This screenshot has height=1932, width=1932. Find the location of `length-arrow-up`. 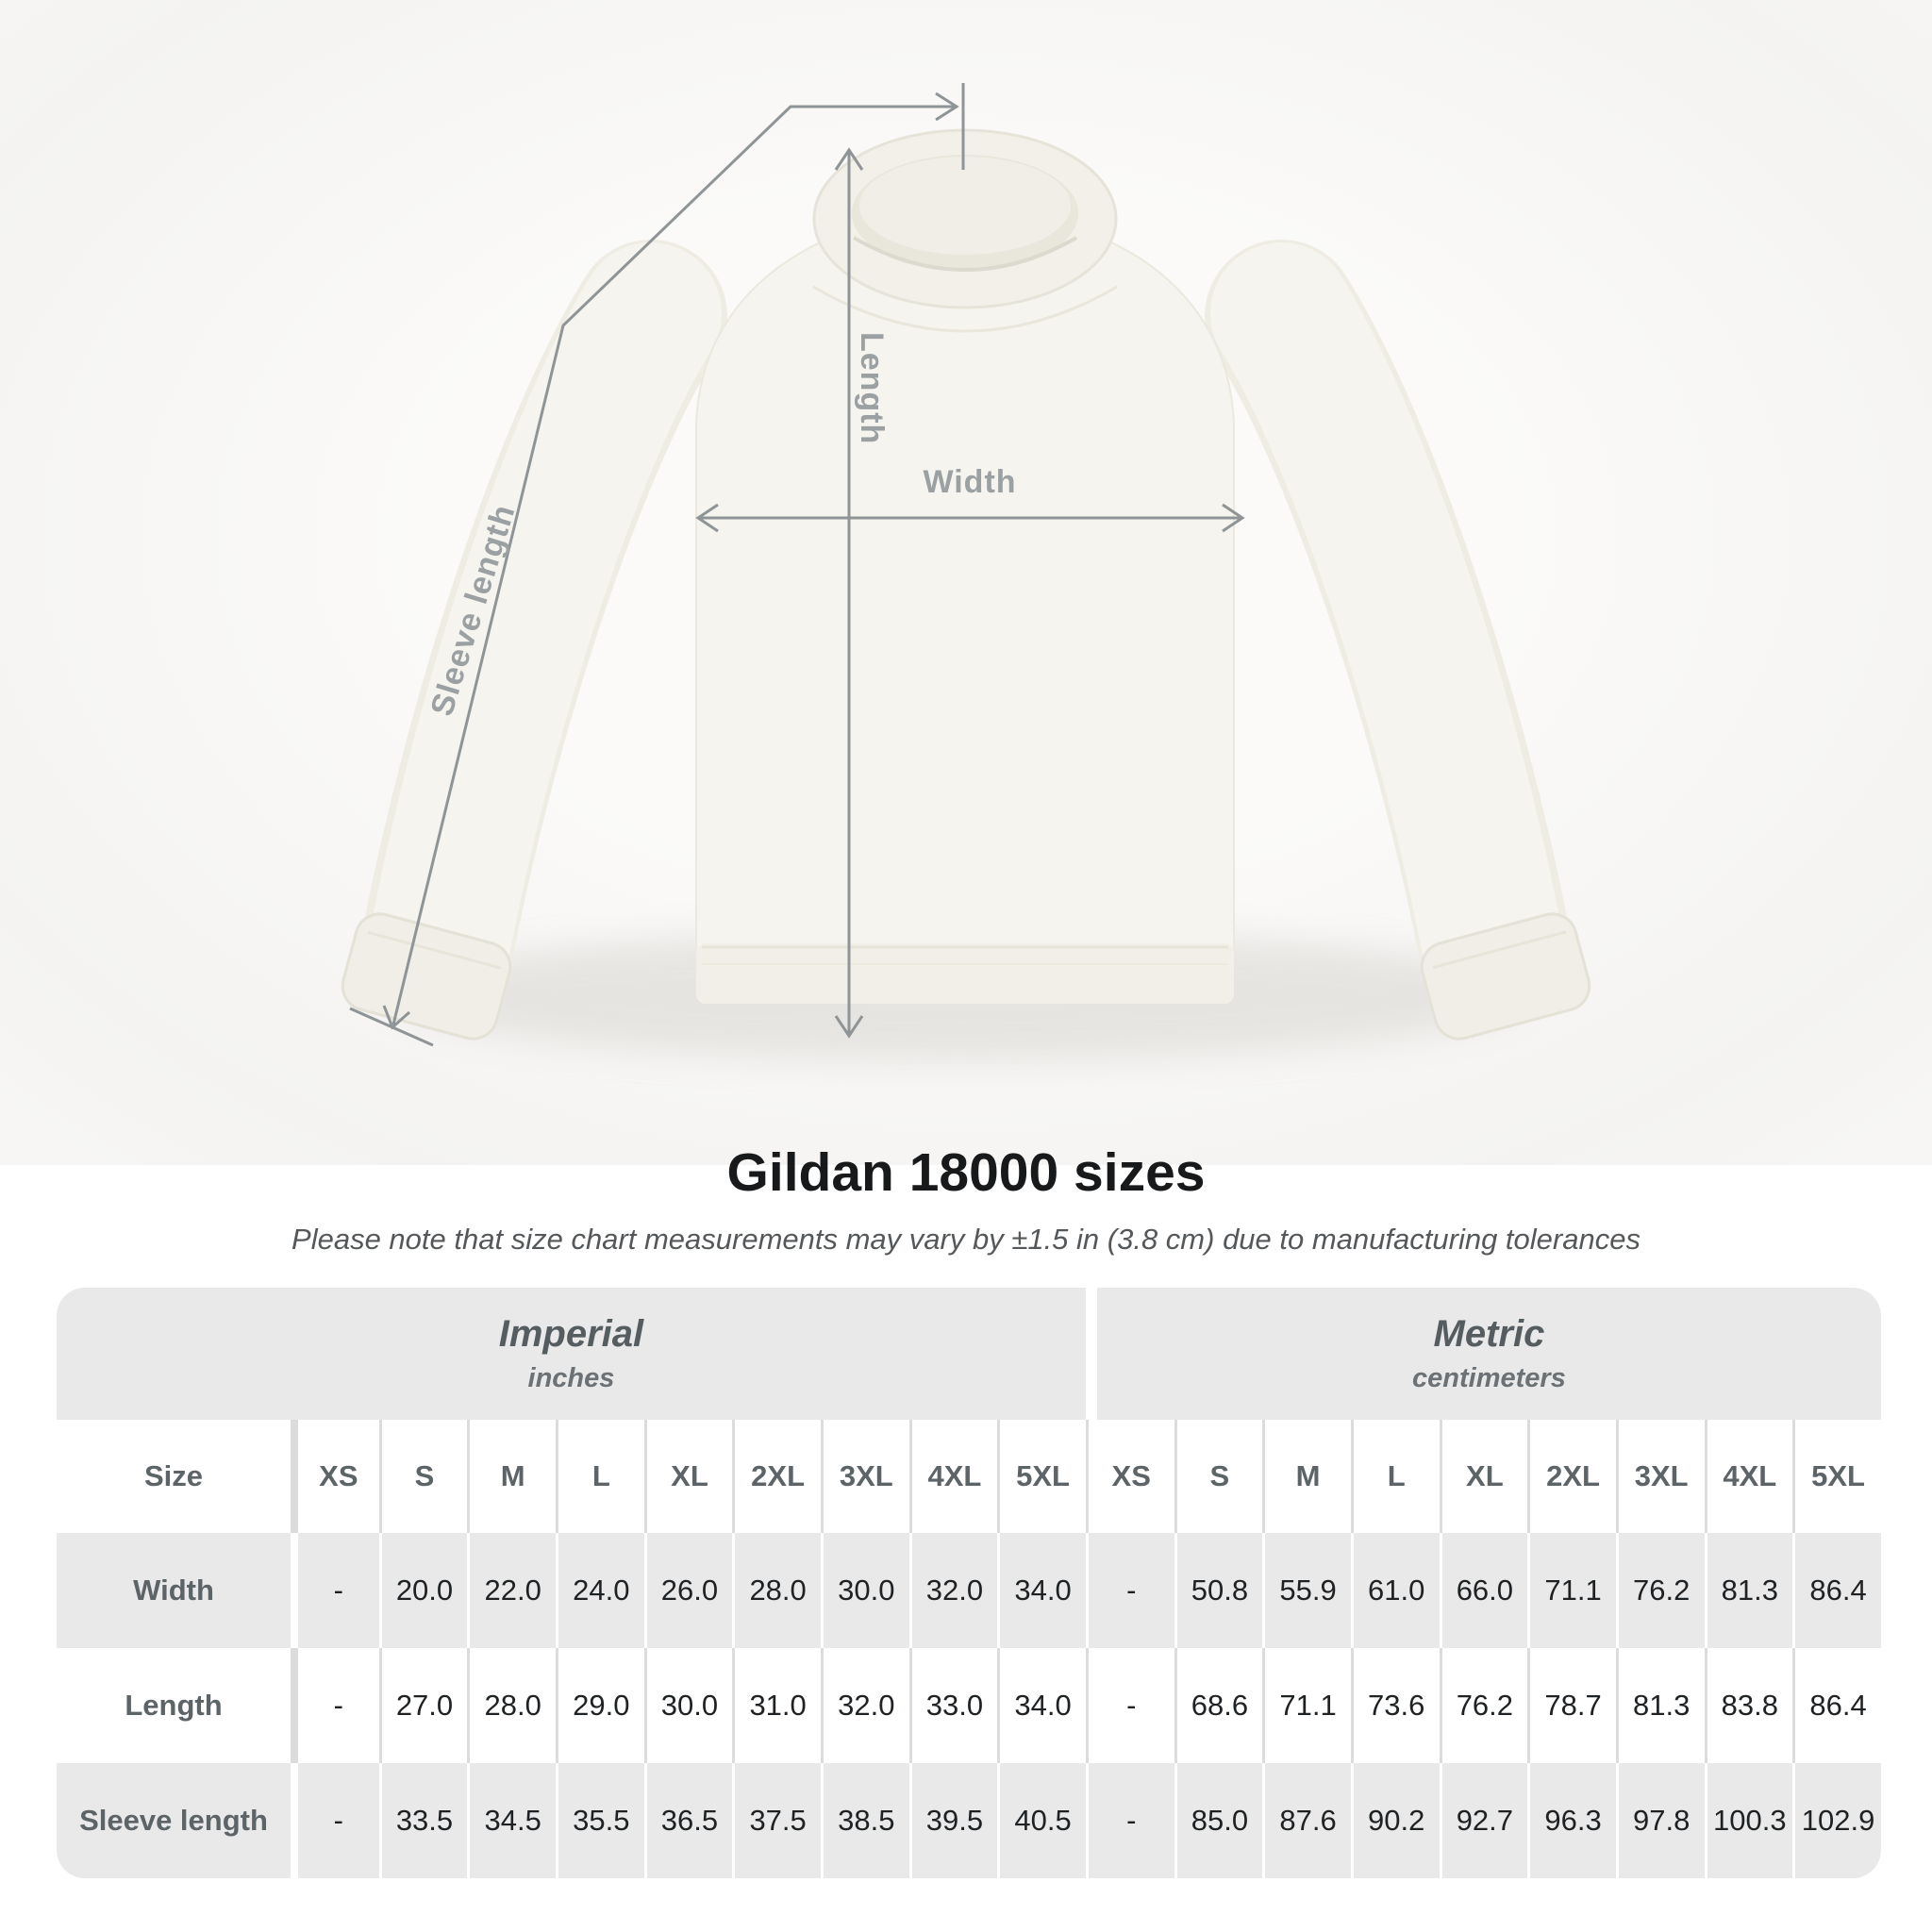

length-arrow-up is located at coordinates (849, 159).